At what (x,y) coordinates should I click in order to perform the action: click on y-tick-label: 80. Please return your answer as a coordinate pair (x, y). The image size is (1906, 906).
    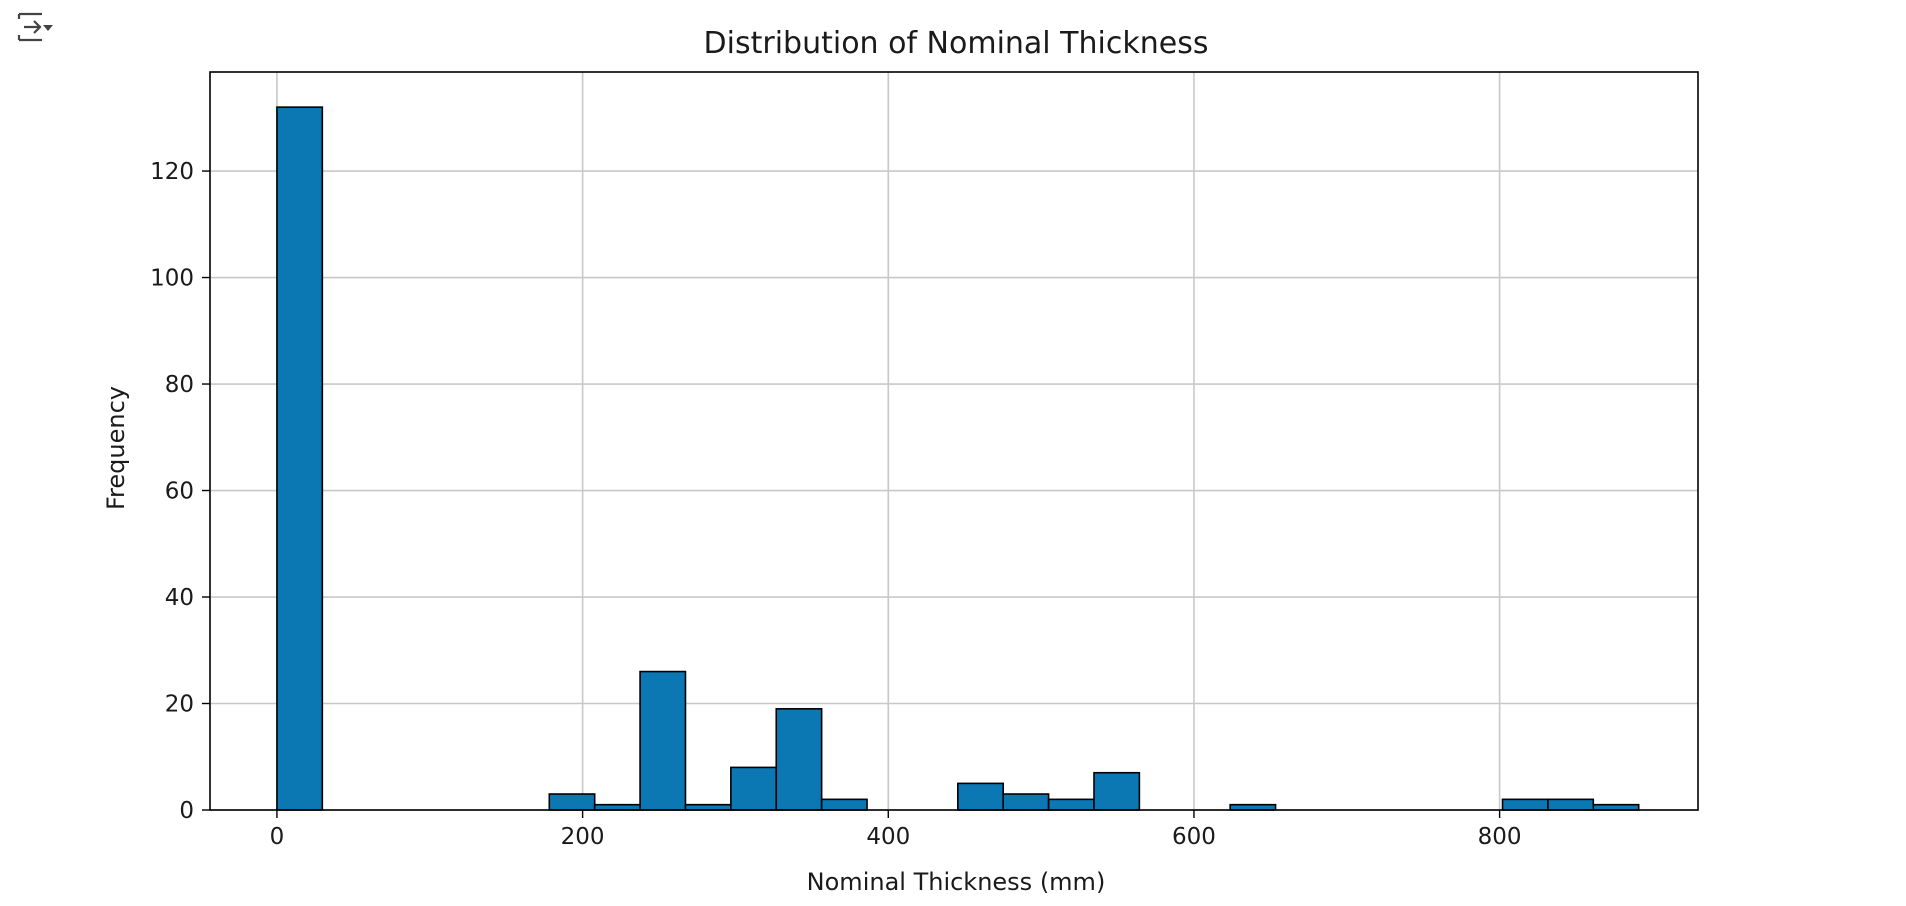
    Looking at the image, I should click on (179, 385).